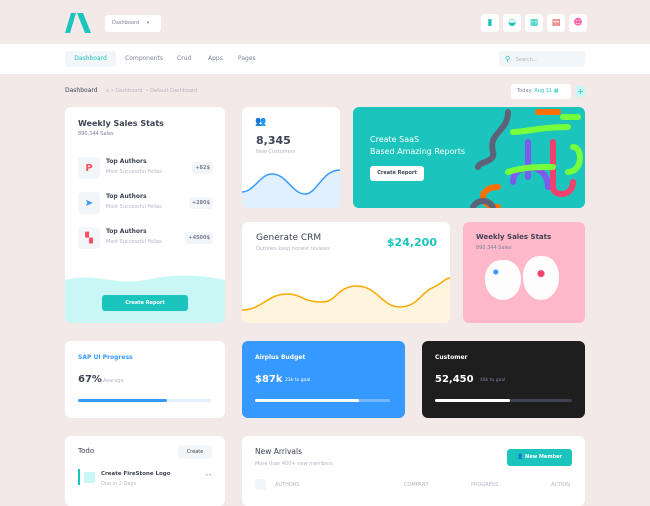  I want to click on sap-progress-fill, so click(123, 400).